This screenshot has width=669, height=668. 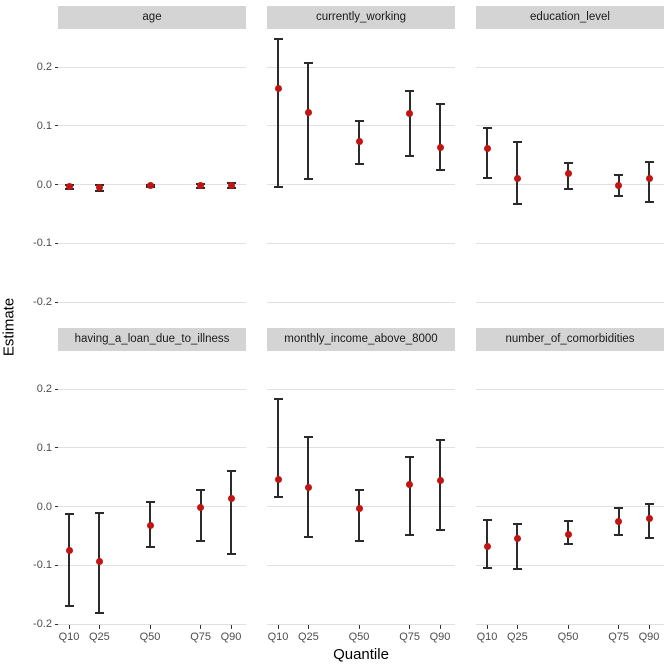 I want to click on y-tick-label: -0.1, so click(x=42, y=243).